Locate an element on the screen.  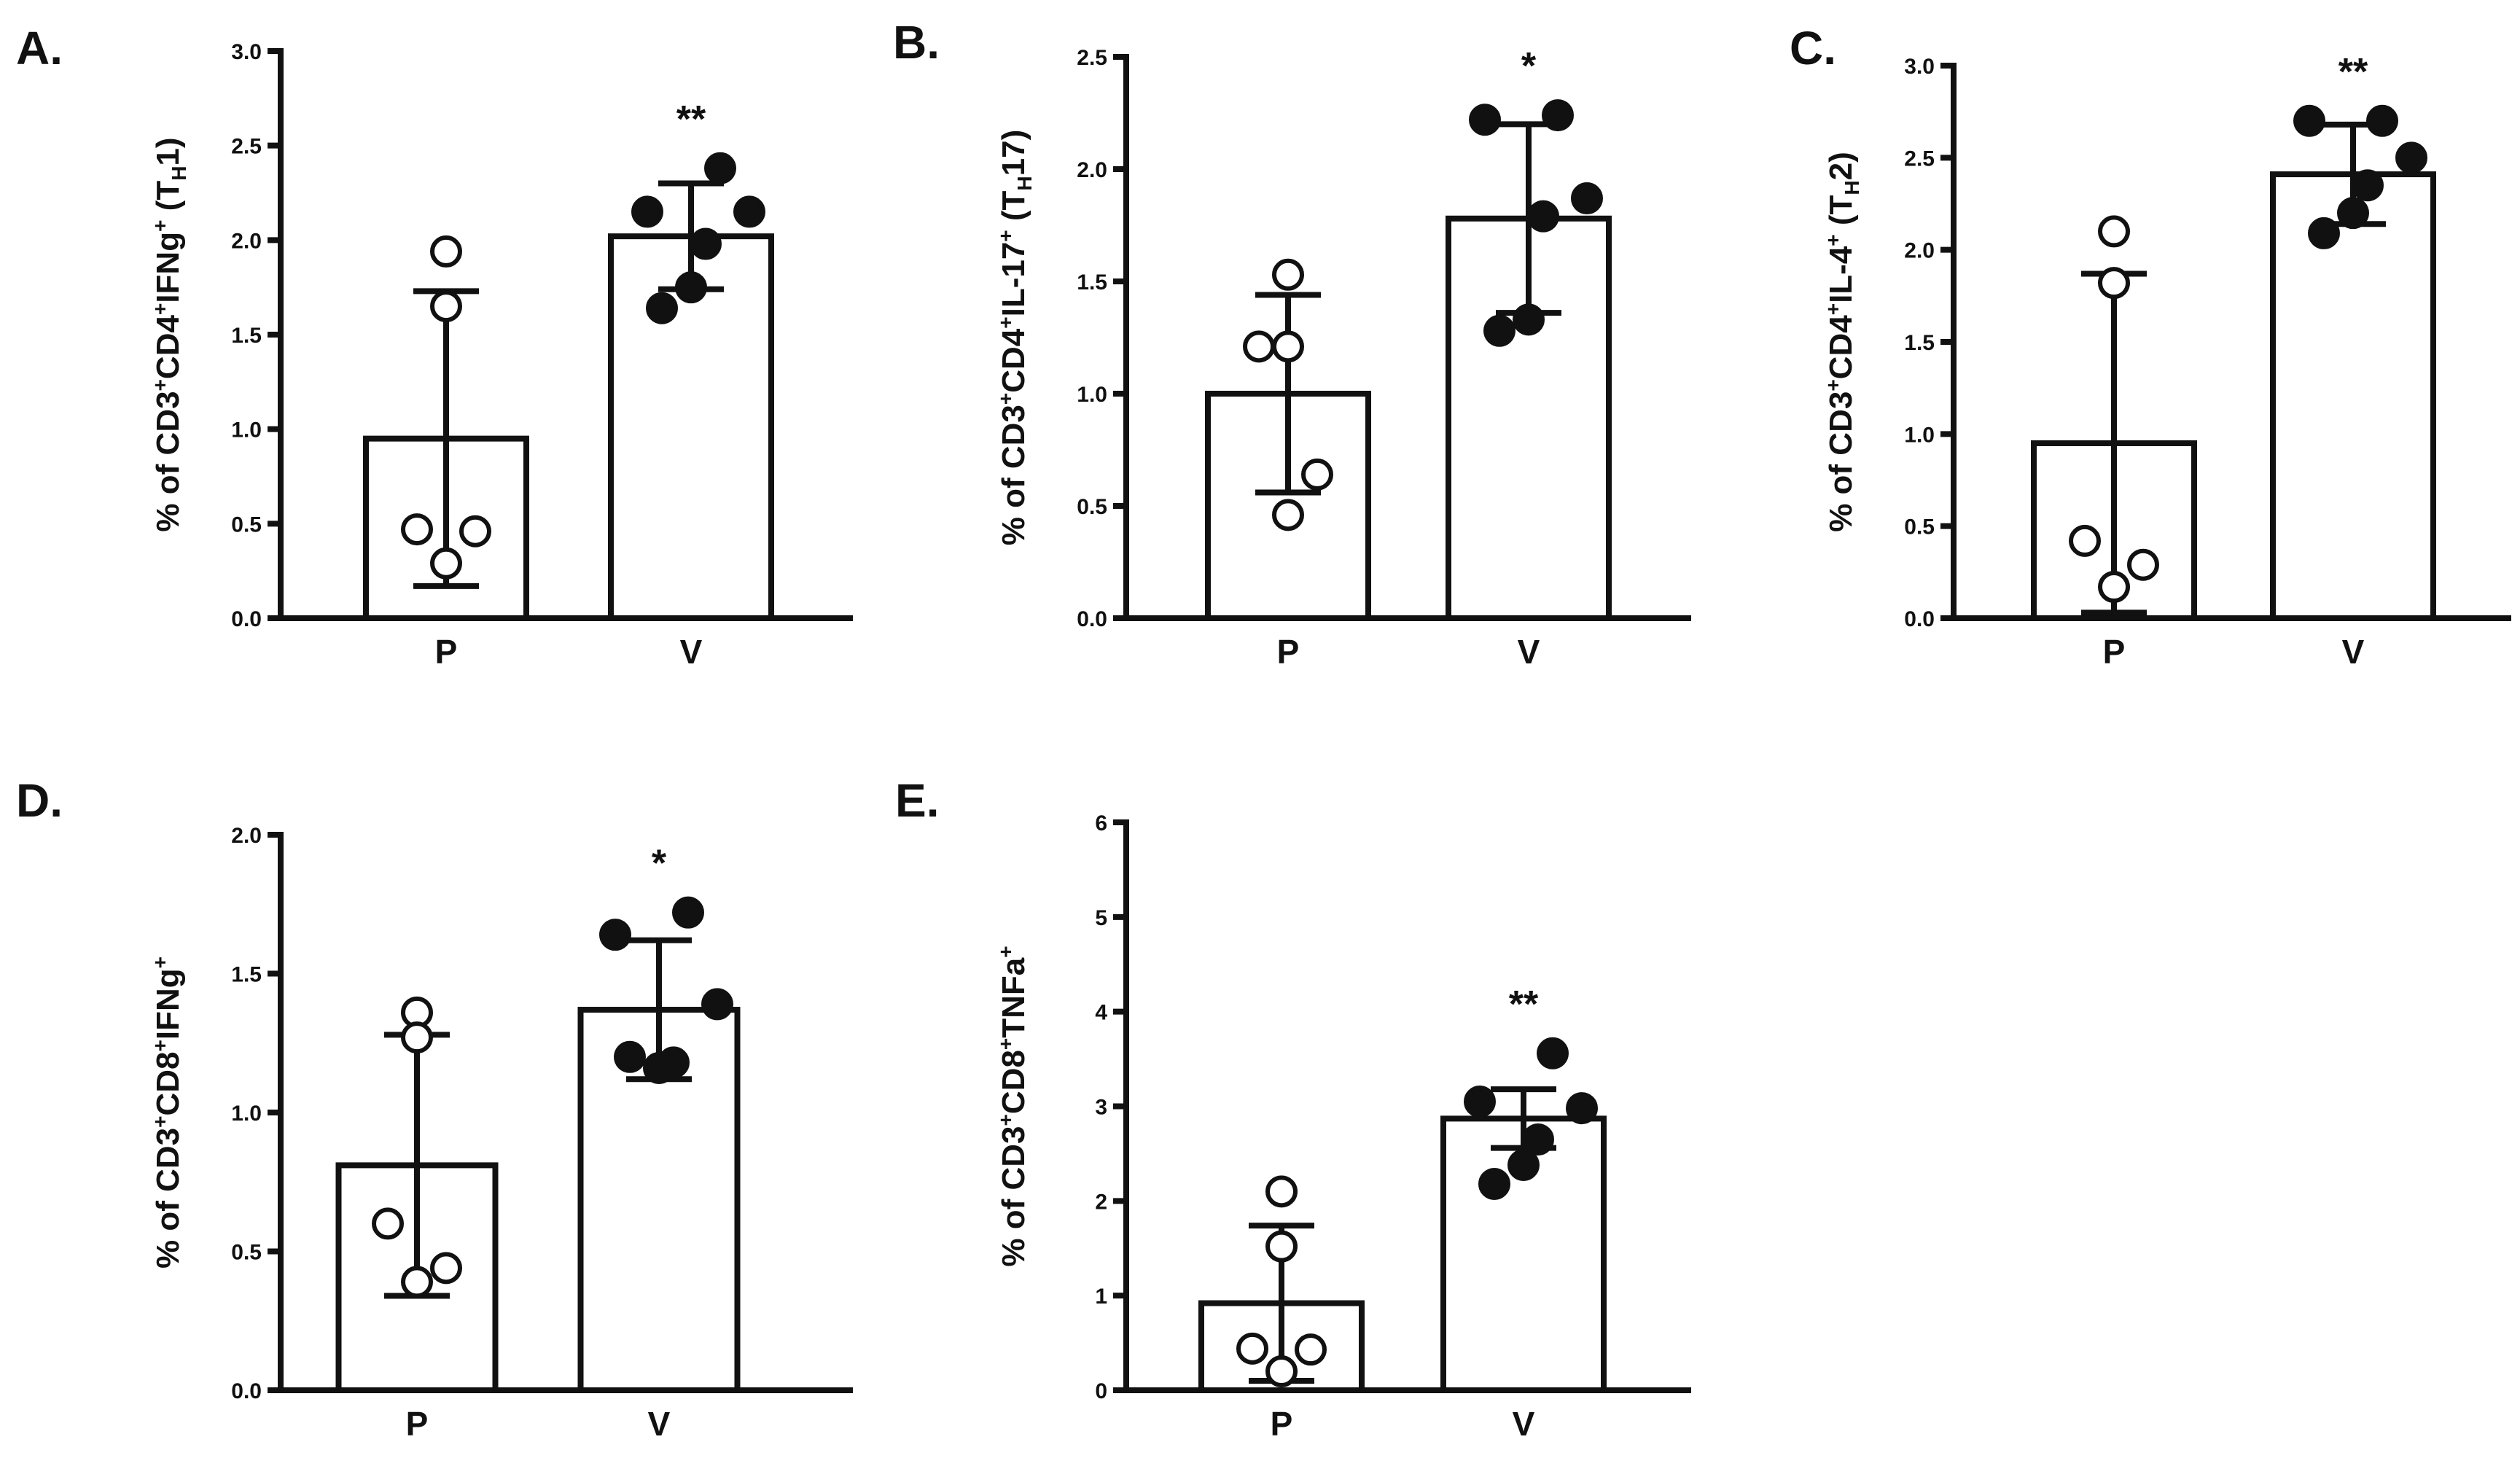
significance-marker: * is located at coordinates (659, 864).